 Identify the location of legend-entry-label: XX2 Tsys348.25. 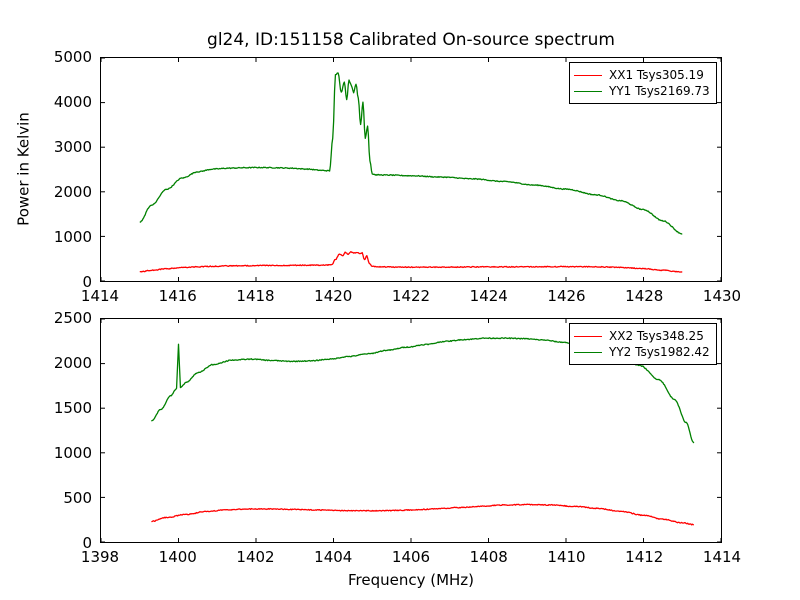
(656, 336).